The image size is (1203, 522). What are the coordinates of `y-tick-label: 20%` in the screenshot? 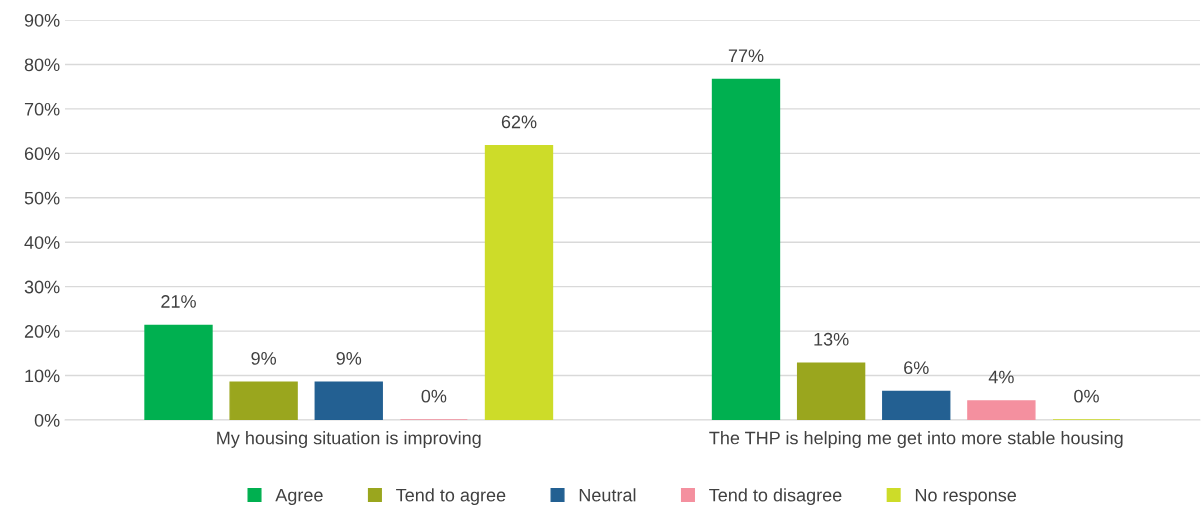 It's located at (42, 331).